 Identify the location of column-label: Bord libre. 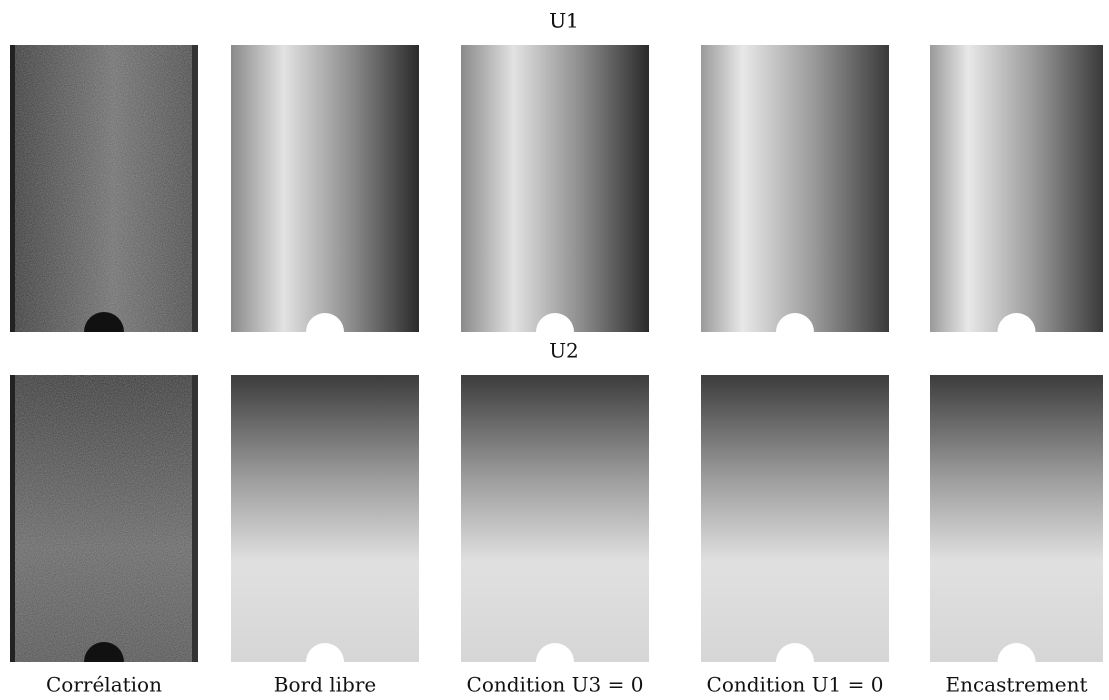
(325, 685).